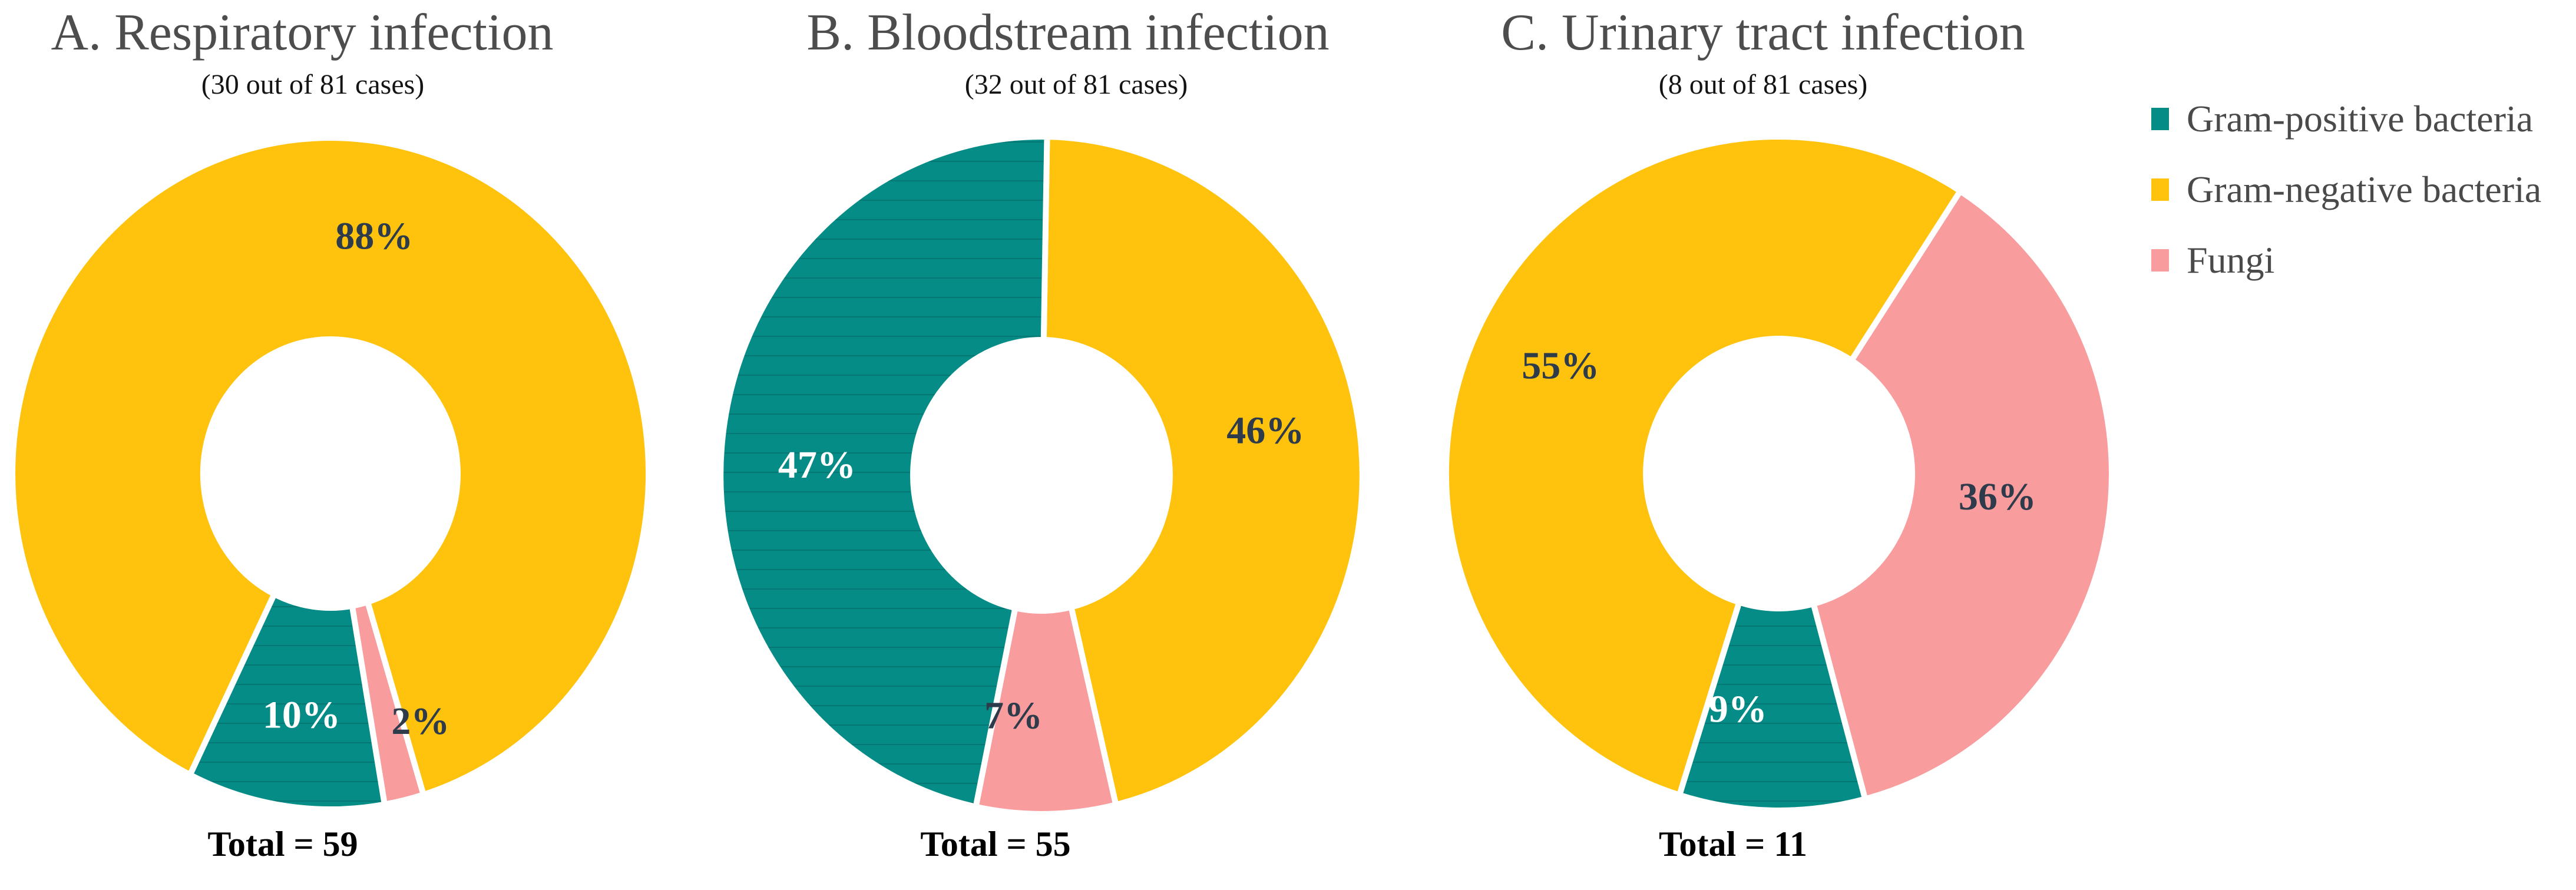 This screenshot has width=2576, height=890. What do you see at coordinates (1998, 496) in the screenshot?
I see `slice-percent-label: 36%` at bounding box center [1998, 496].